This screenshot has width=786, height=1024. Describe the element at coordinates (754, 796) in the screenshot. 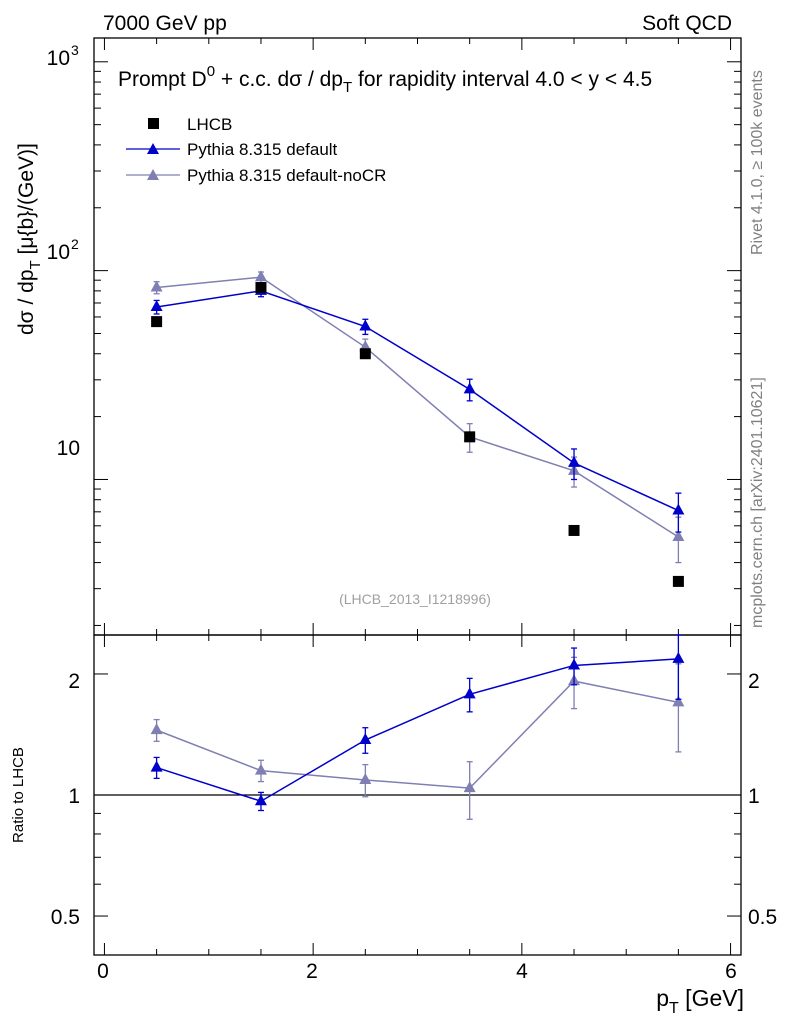

I see `ratio-ytick-1-right: 1` at that location.